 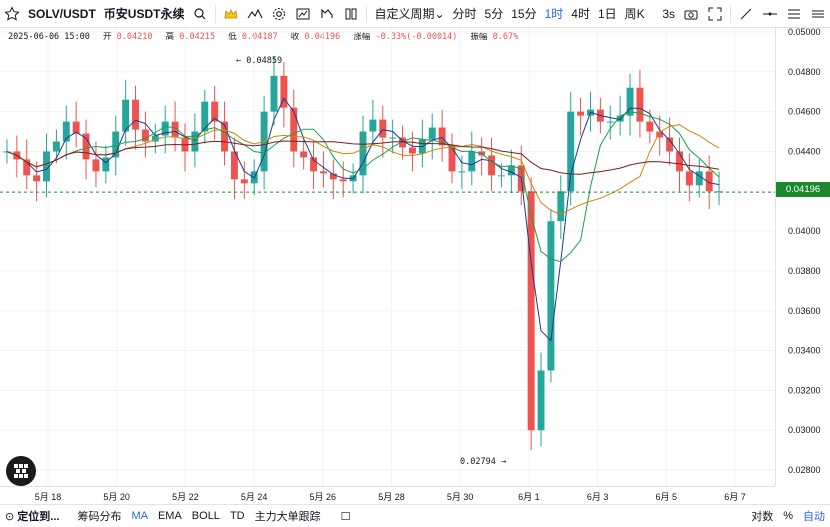 I want to click on x-tick-label: 6月 1, so click(x=529, y=497).